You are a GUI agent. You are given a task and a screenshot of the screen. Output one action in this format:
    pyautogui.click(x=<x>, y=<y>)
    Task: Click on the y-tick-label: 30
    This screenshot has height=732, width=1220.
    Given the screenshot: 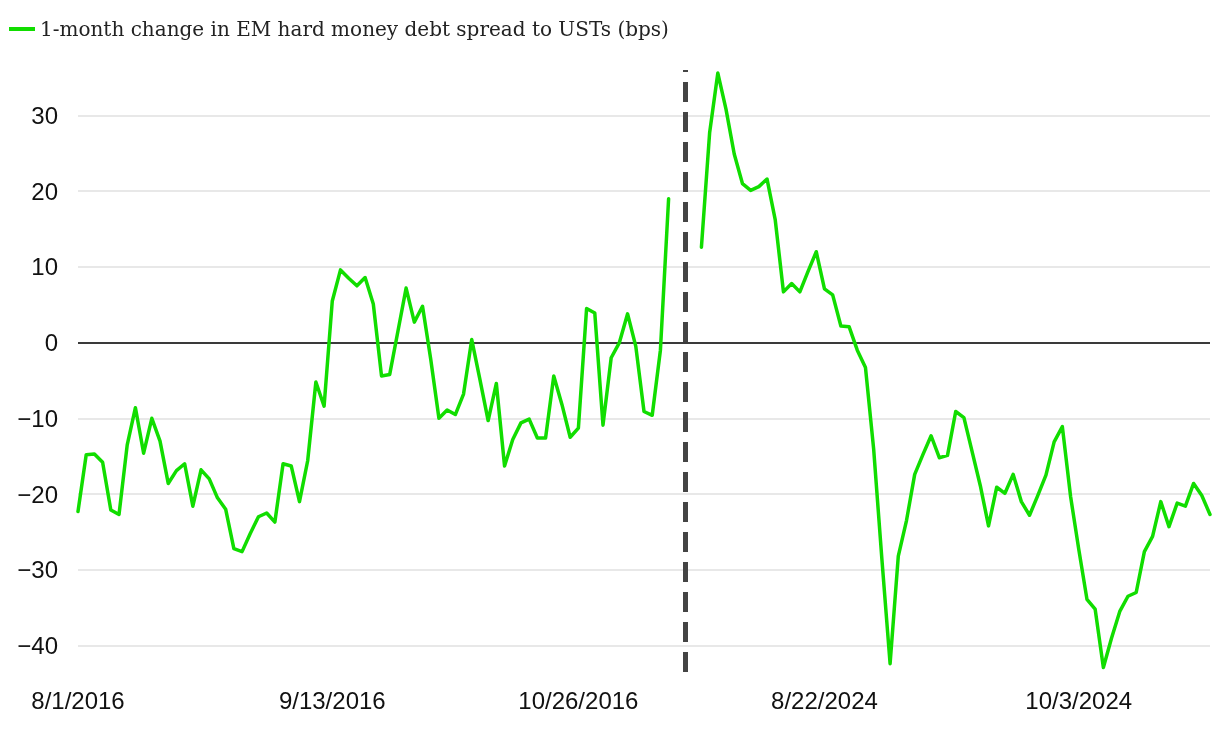 What is the action you would take?
    pyautogui.click(x=44, y=115)
    